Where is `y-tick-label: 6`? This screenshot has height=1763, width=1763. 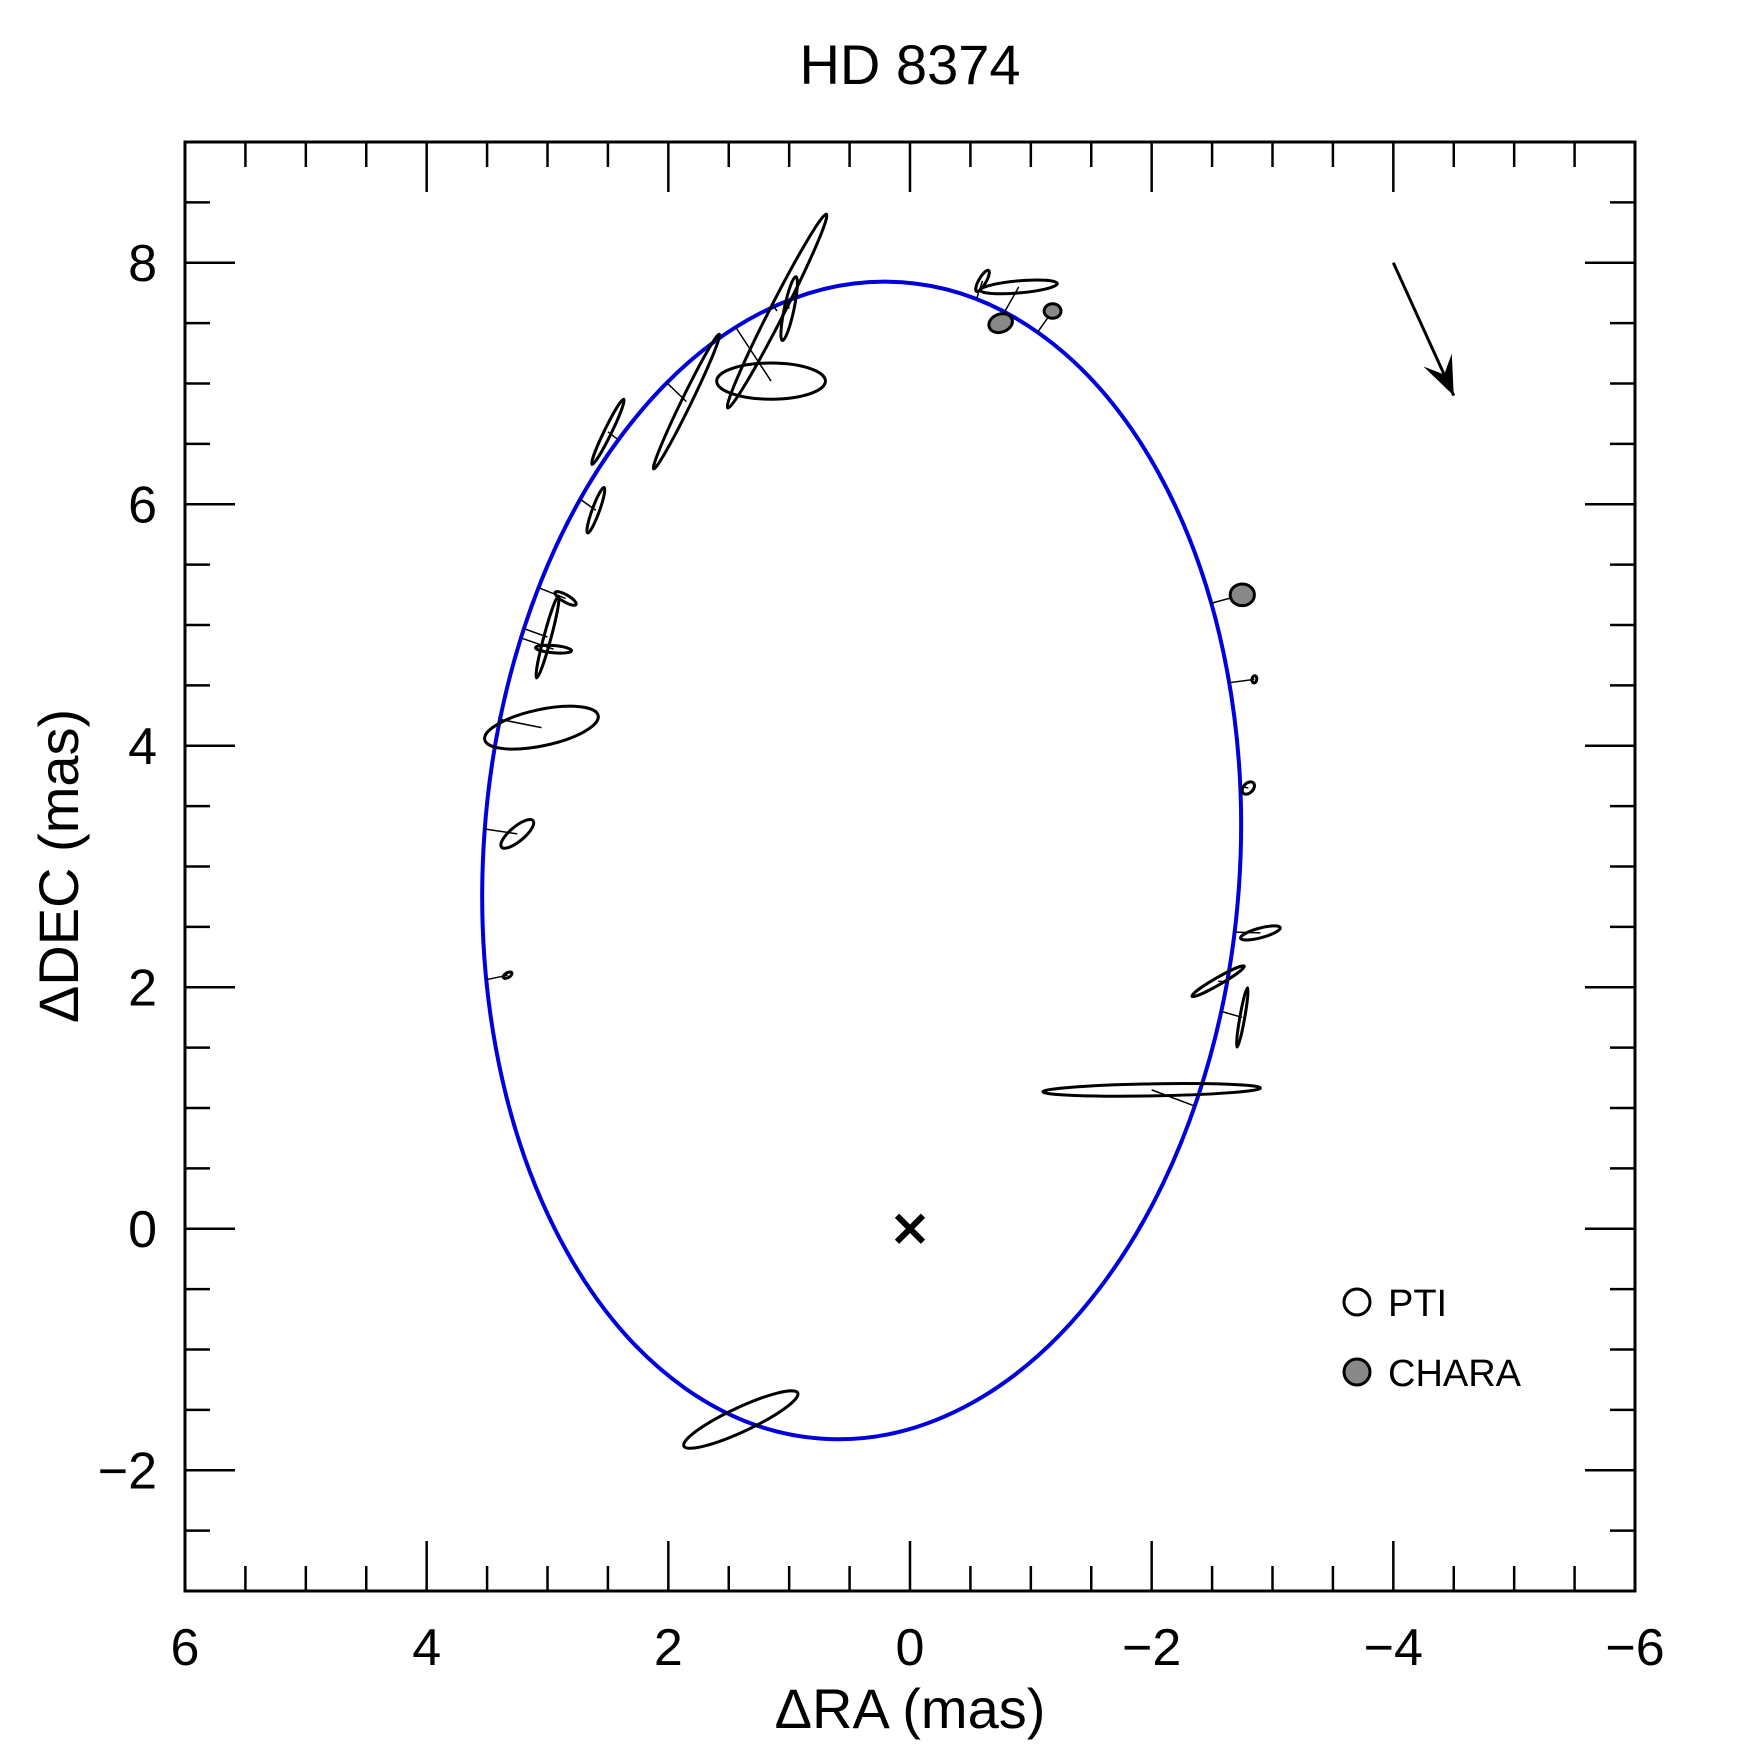 y-tick-label: 6 is located at coordinates (142, 505).